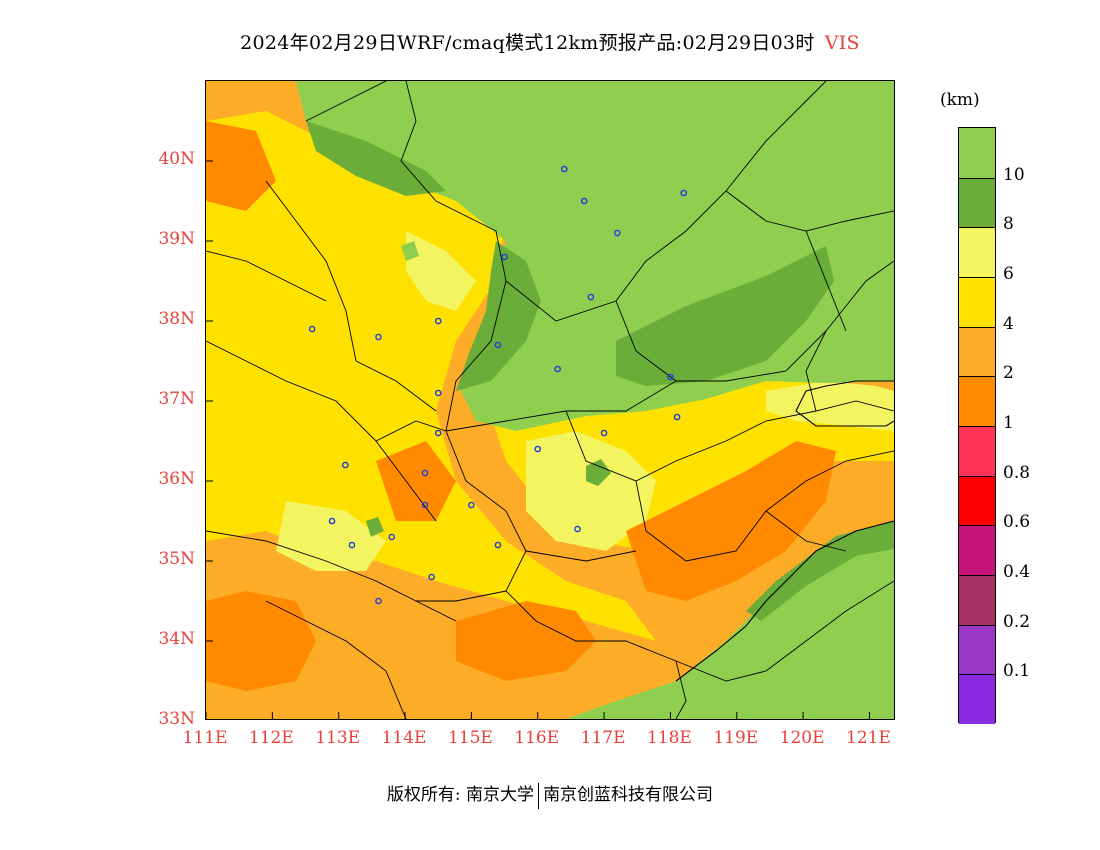  Describe the element at coordinates (1008, 423) in the screenshot. I see `colorbar-level-label: 1` at that location.